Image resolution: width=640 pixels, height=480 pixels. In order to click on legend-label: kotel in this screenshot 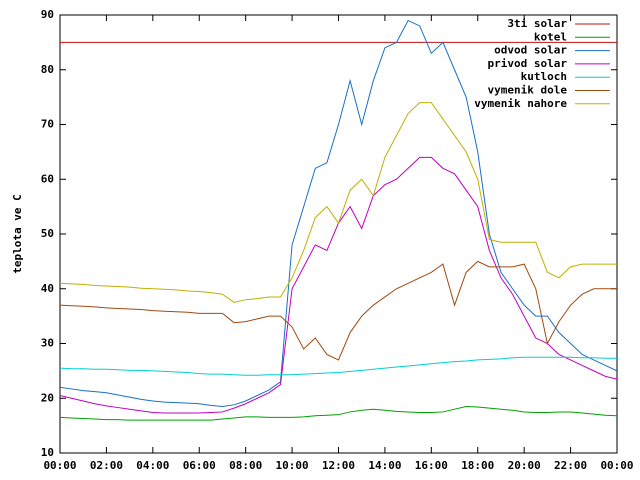, I will do `click(550, 36)`.